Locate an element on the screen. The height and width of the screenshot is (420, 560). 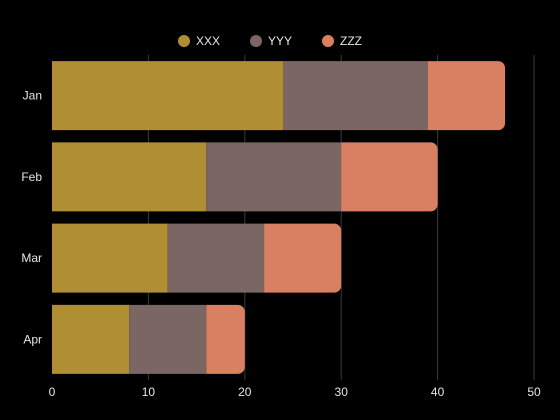
bar-feb-zzz is located at coordinates (389, 177).